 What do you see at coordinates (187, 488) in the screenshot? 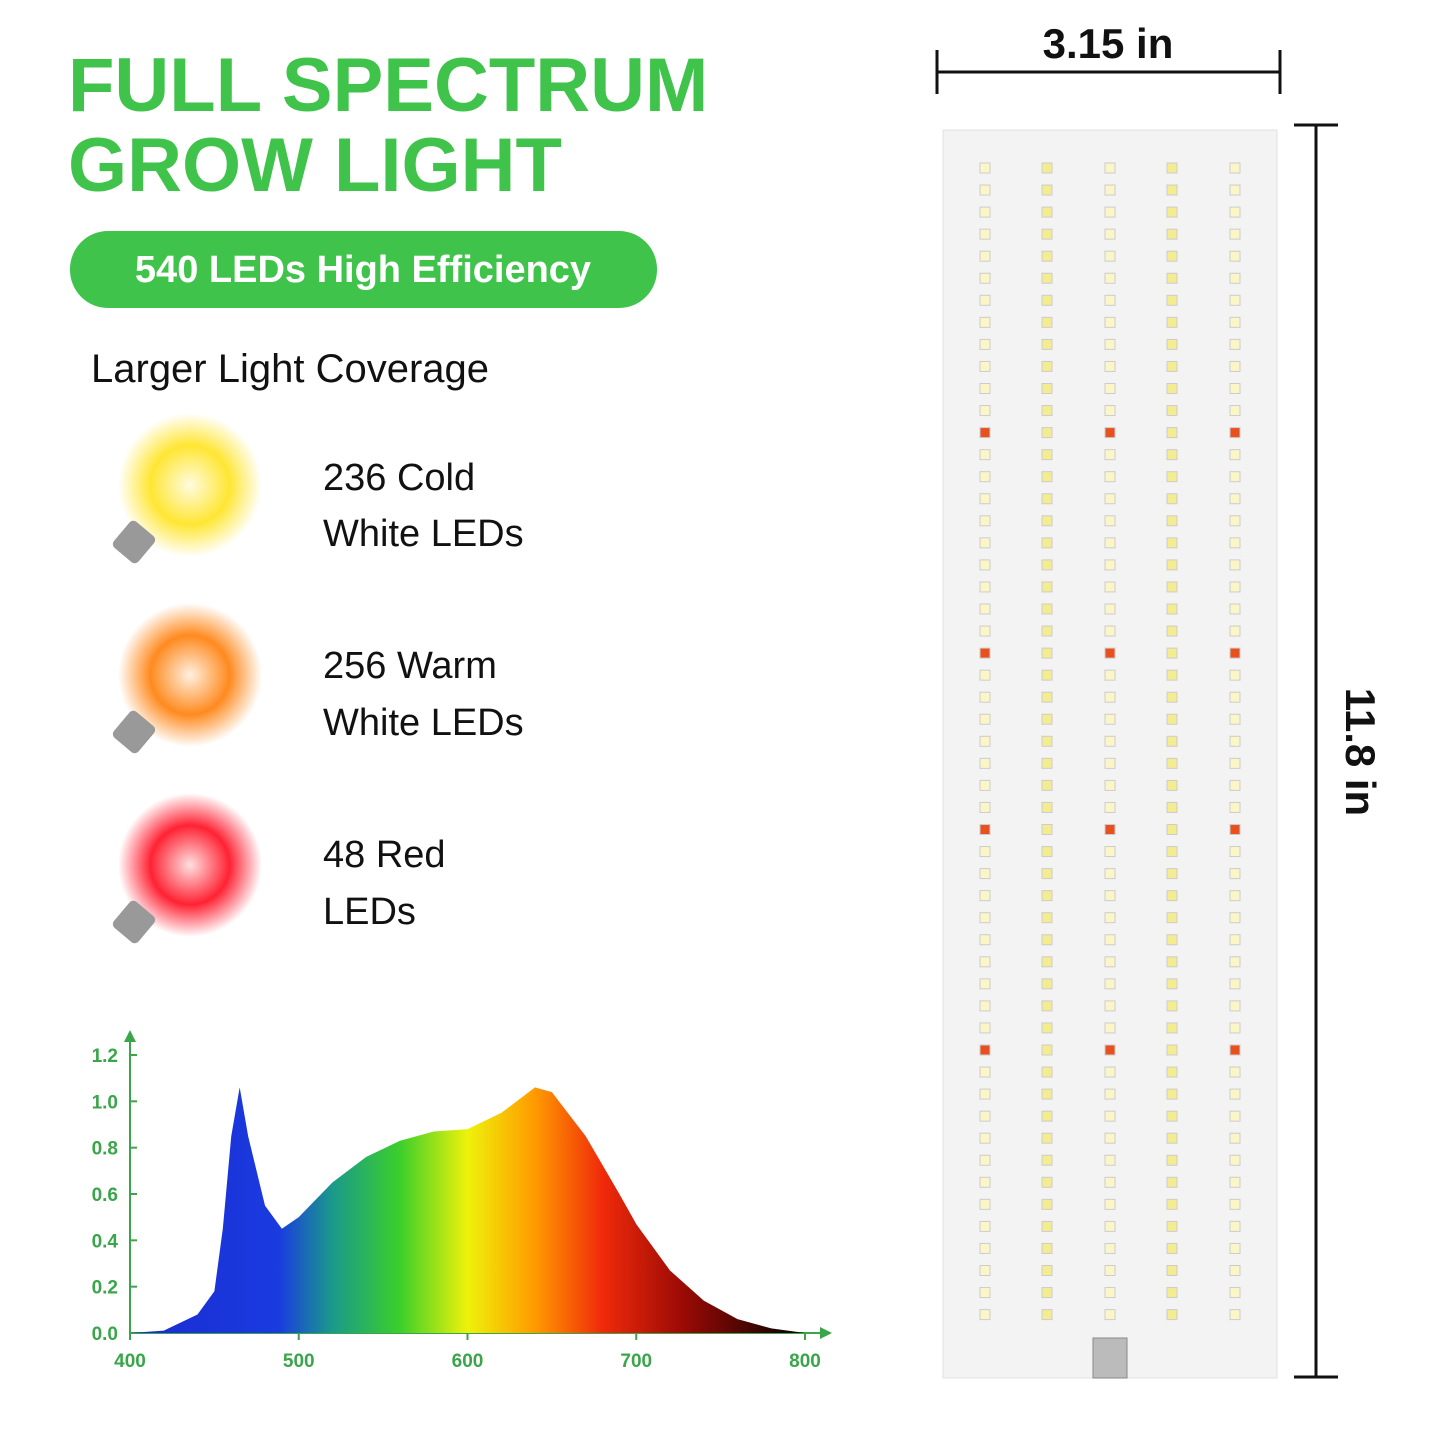
I see `bulb` at bounding box center [187, 488].